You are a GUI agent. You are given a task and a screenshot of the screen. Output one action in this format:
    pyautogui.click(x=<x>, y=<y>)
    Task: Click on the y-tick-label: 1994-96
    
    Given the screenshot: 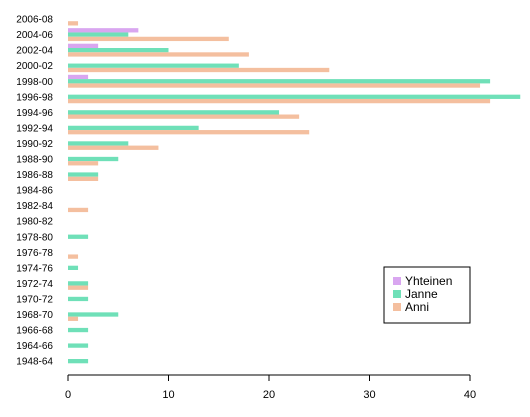 What is the action you would take?
    pyautogui.click(x=34, y=113)
    